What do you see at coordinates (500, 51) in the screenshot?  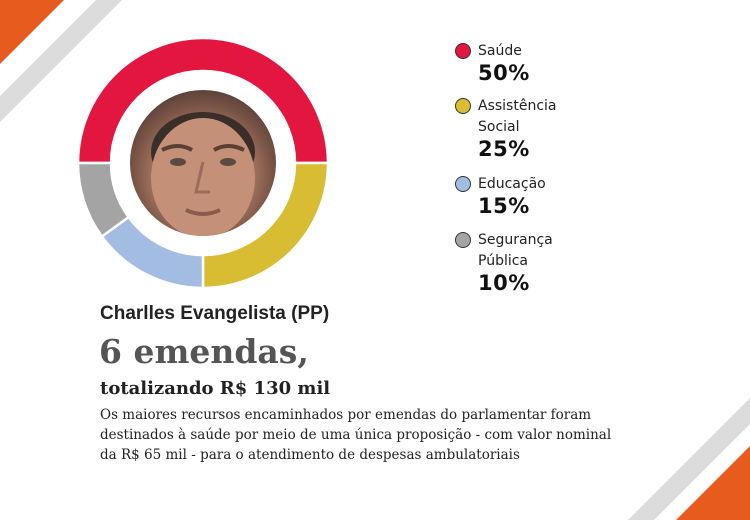 I see `legend-label-line: Saúde` at bounding box center [500, 51].